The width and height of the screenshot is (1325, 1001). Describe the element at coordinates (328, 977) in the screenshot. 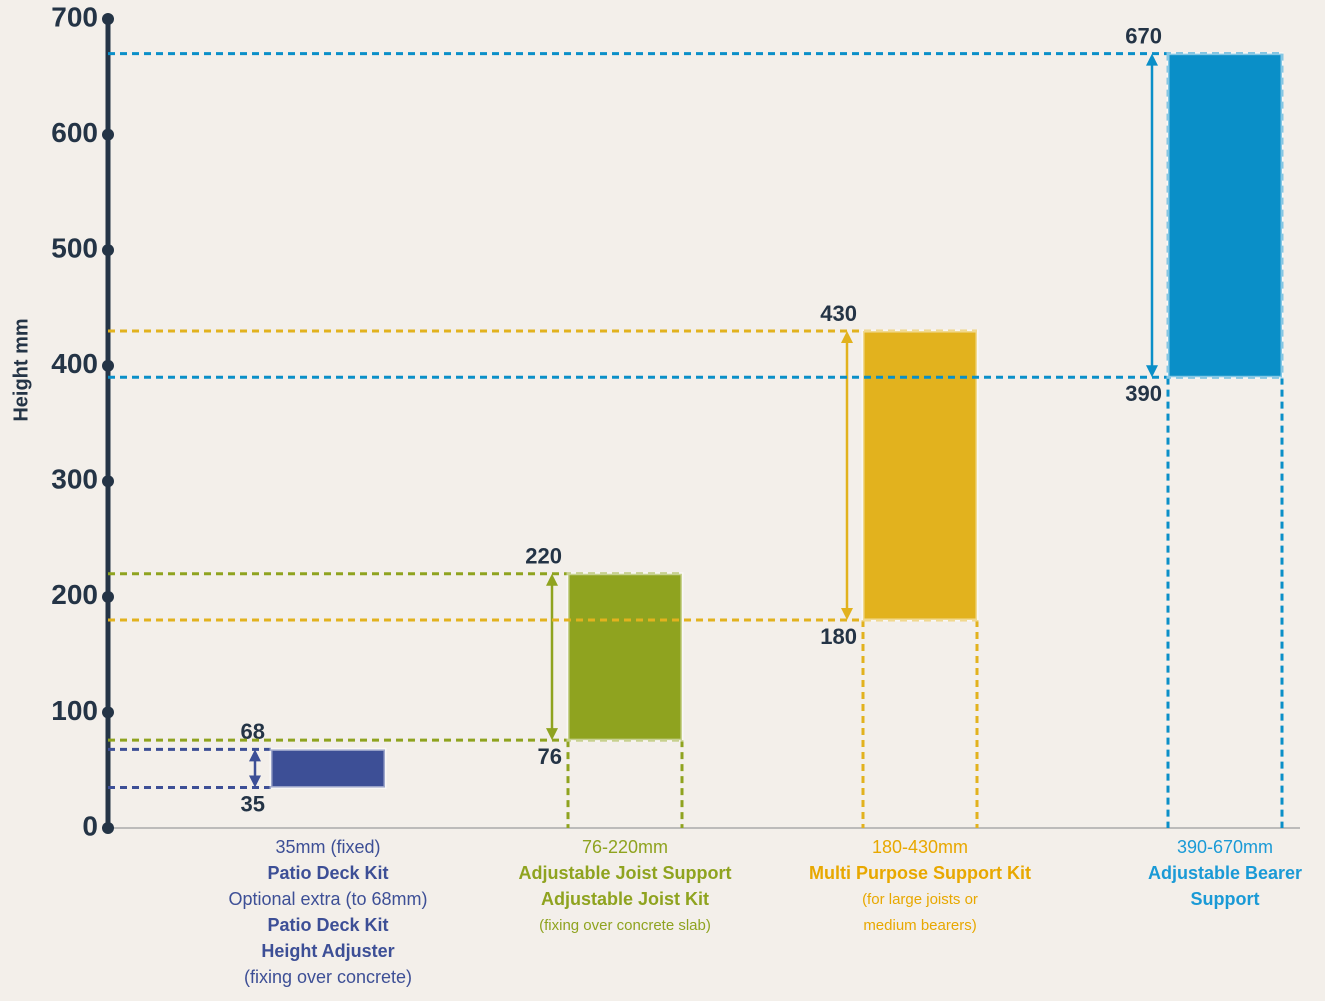

I see `description-line: (fixing over concrete)` at that location.